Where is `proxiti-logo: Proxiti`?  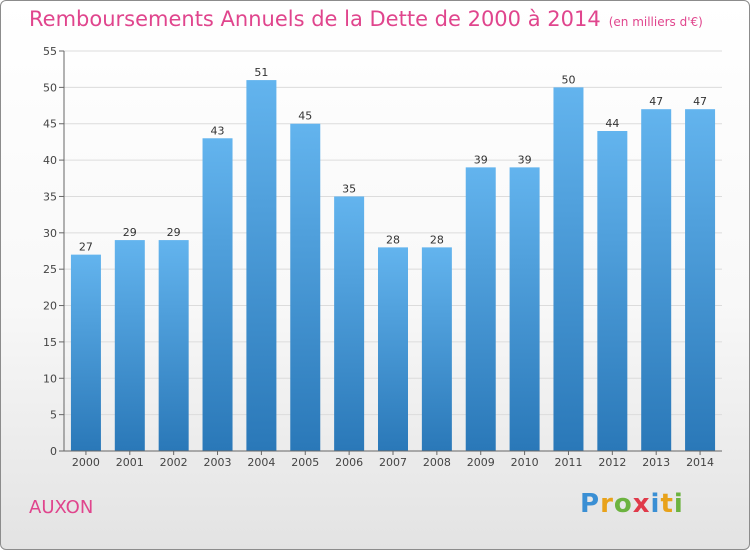 proxiti-logo: Proxiti is located at coordinates (632, 504).